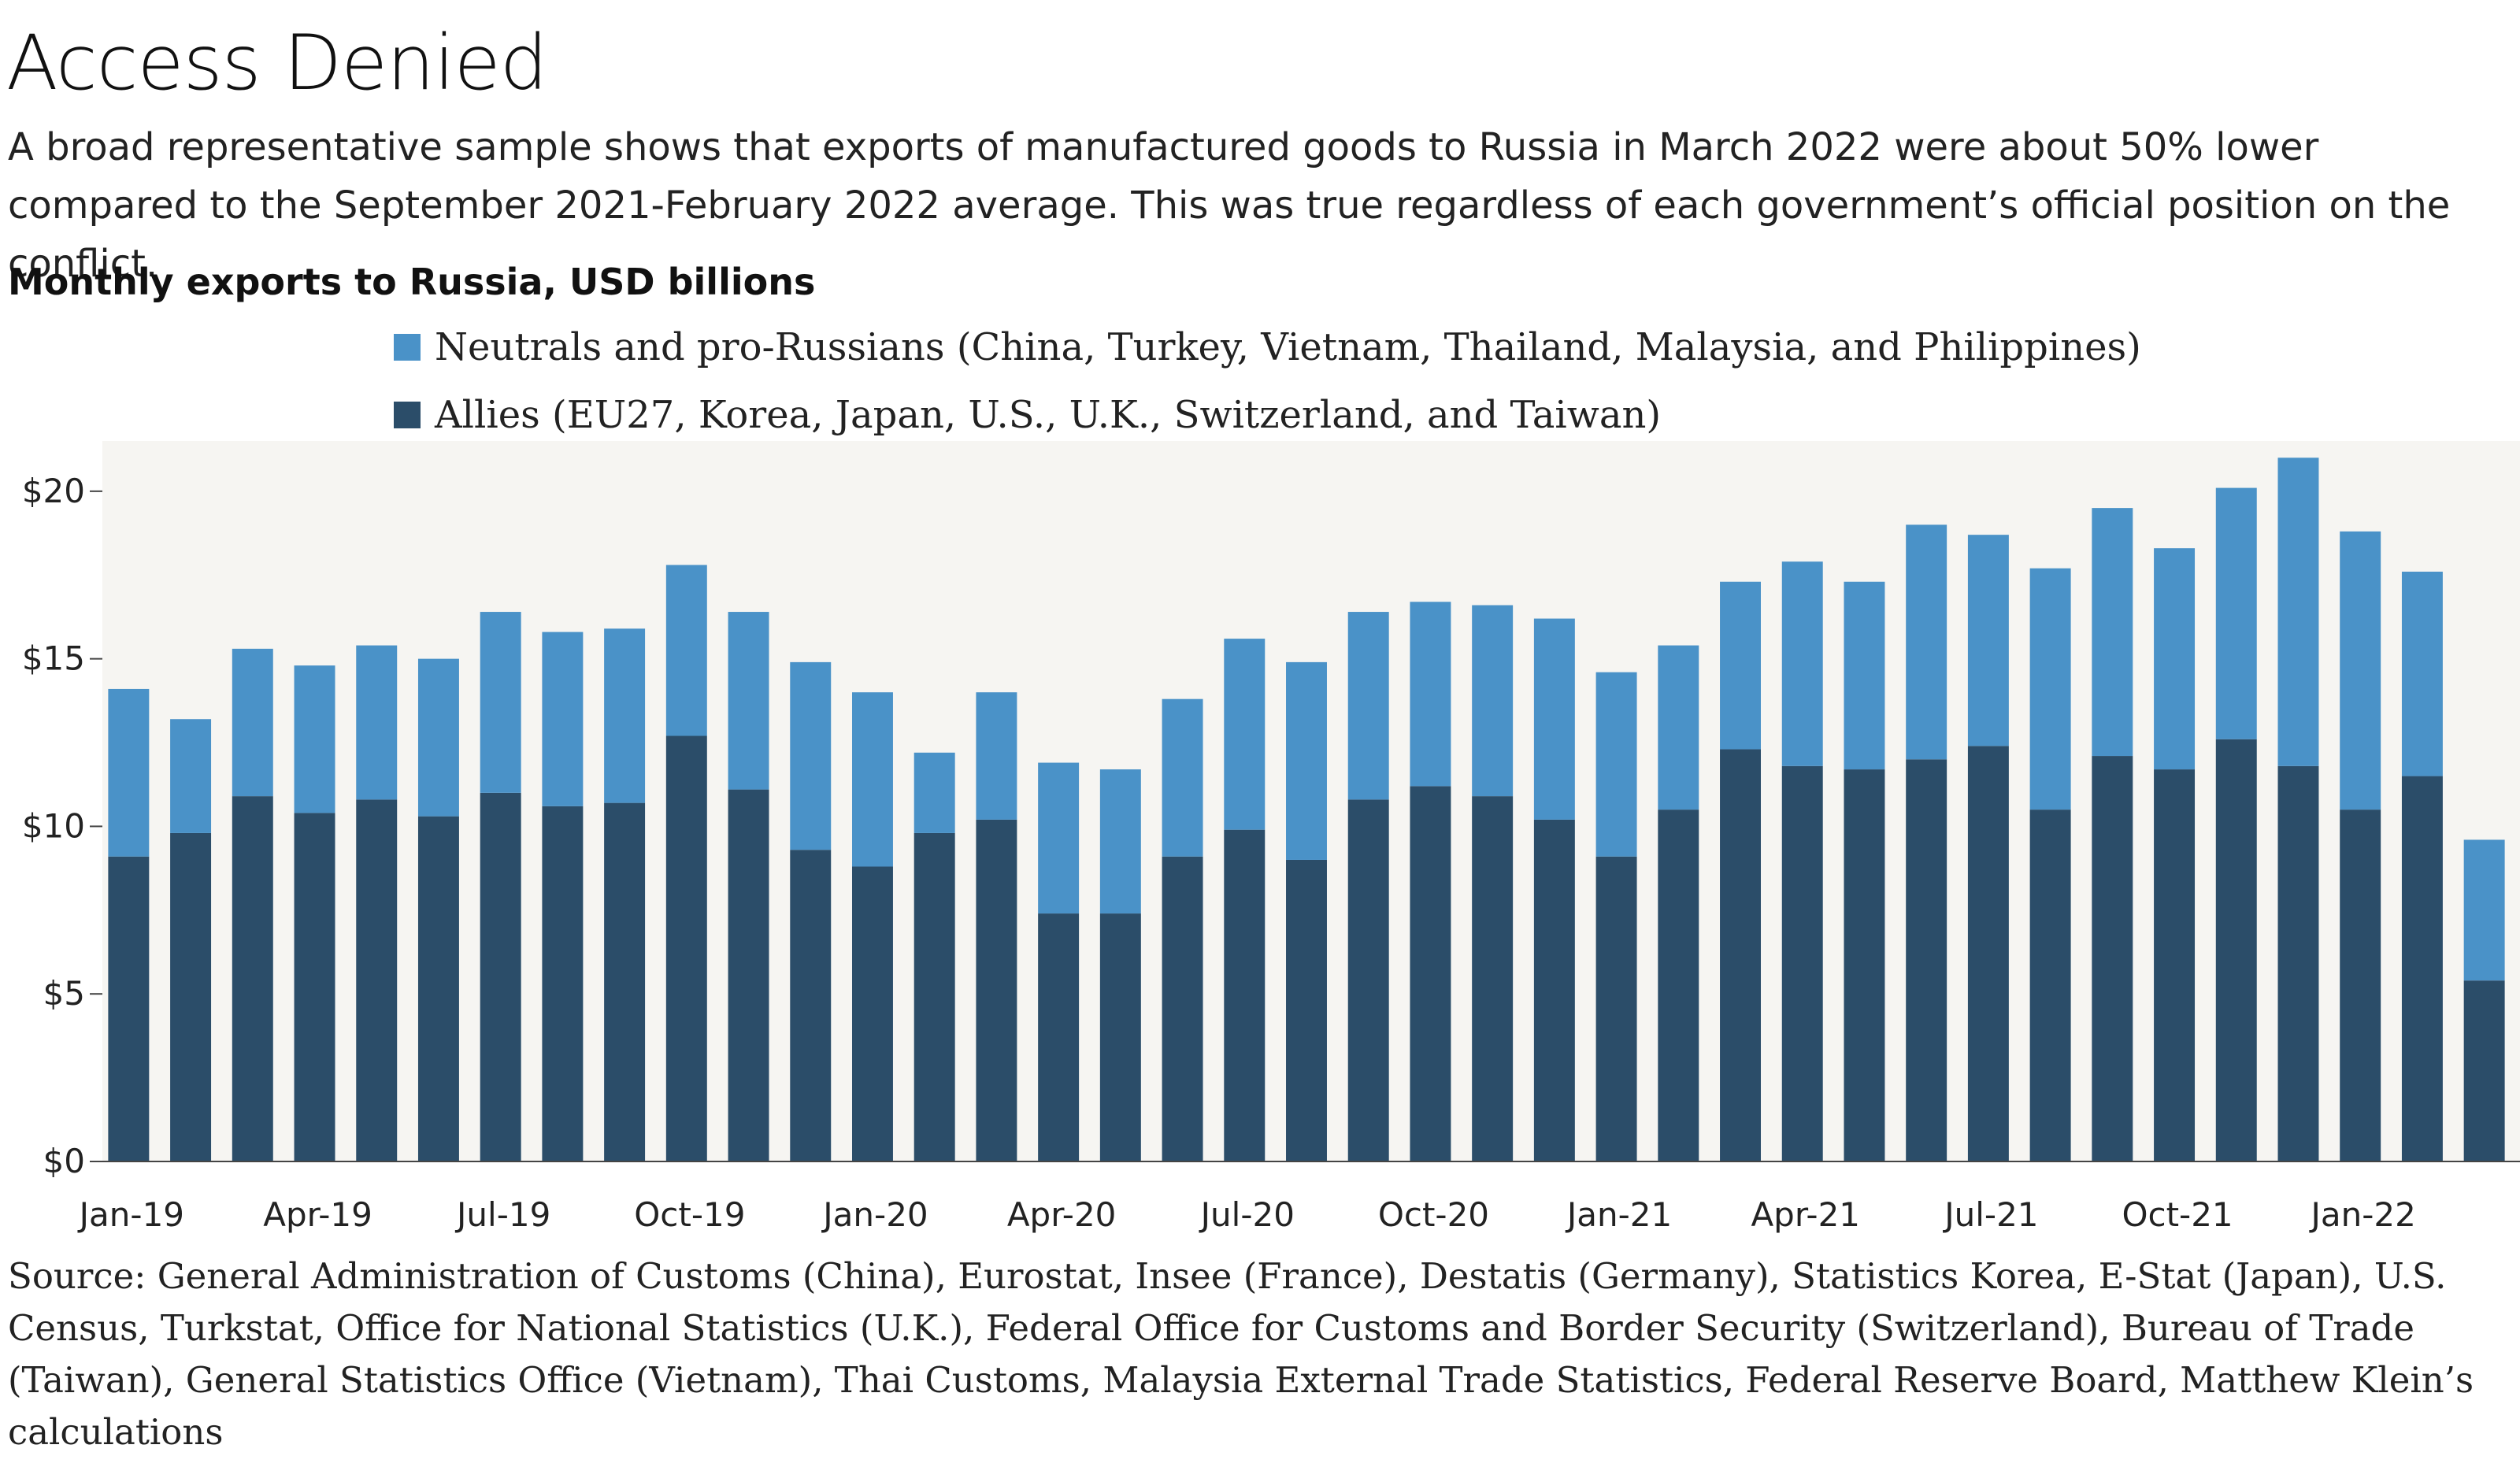  What do you see at coordinates (2177, 1214) in the screenshot?
I see `x-tick-label: Oct-21` at bounding box center [2177, 1214].